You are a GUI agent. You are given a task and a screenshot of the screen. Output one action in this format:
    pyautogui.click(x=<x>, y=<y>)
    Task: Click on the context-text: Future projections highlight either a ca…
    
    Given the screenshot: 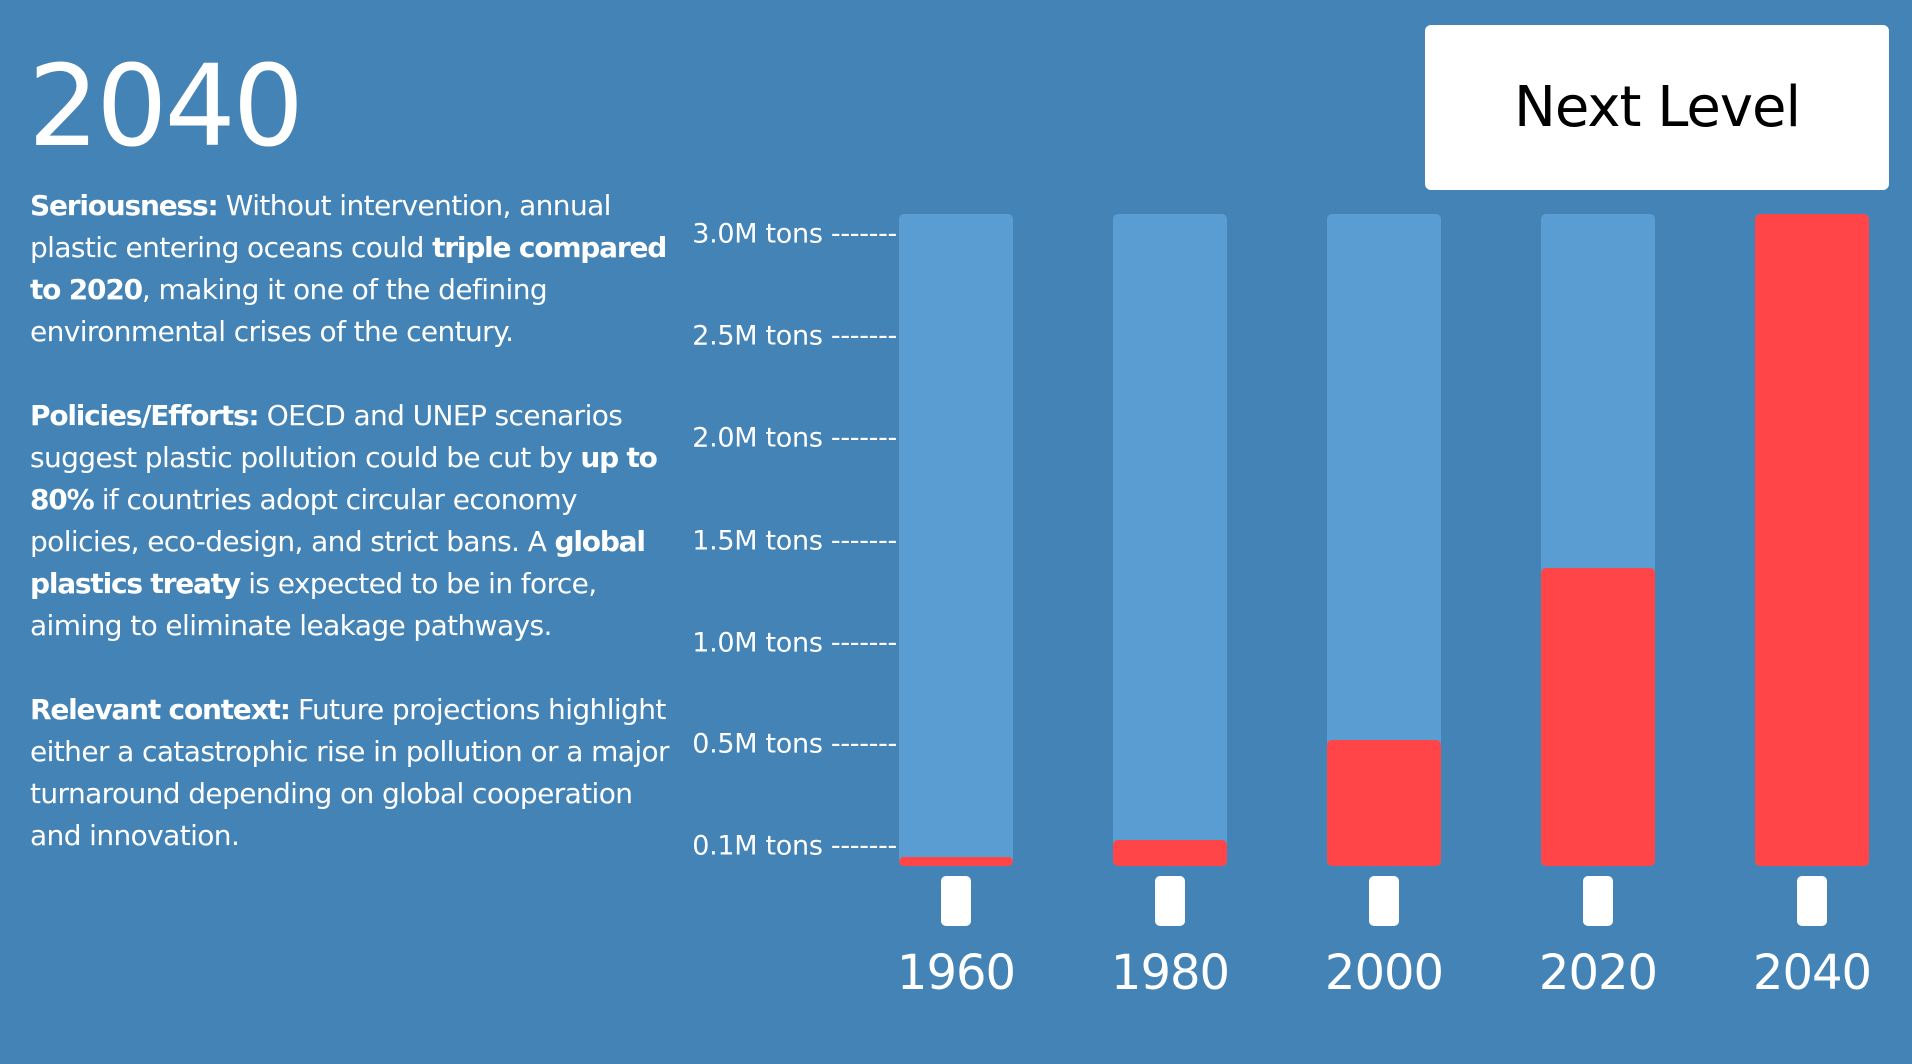 What is the action you would take?
    pyautogui.click(x=350, y=772)
    